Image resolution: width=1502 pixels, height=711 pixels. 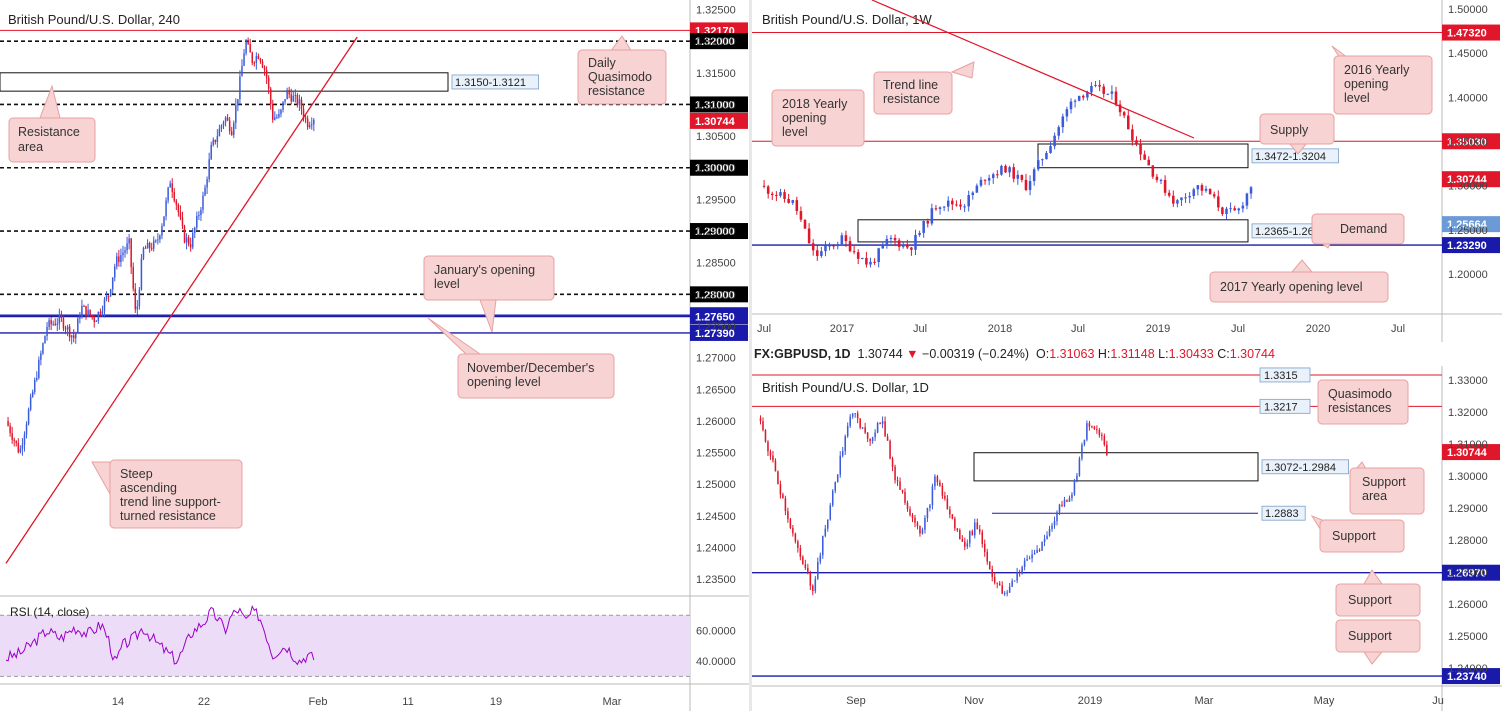 I want to click on x-tick-label: 2020, so click(x=1318, y=329).